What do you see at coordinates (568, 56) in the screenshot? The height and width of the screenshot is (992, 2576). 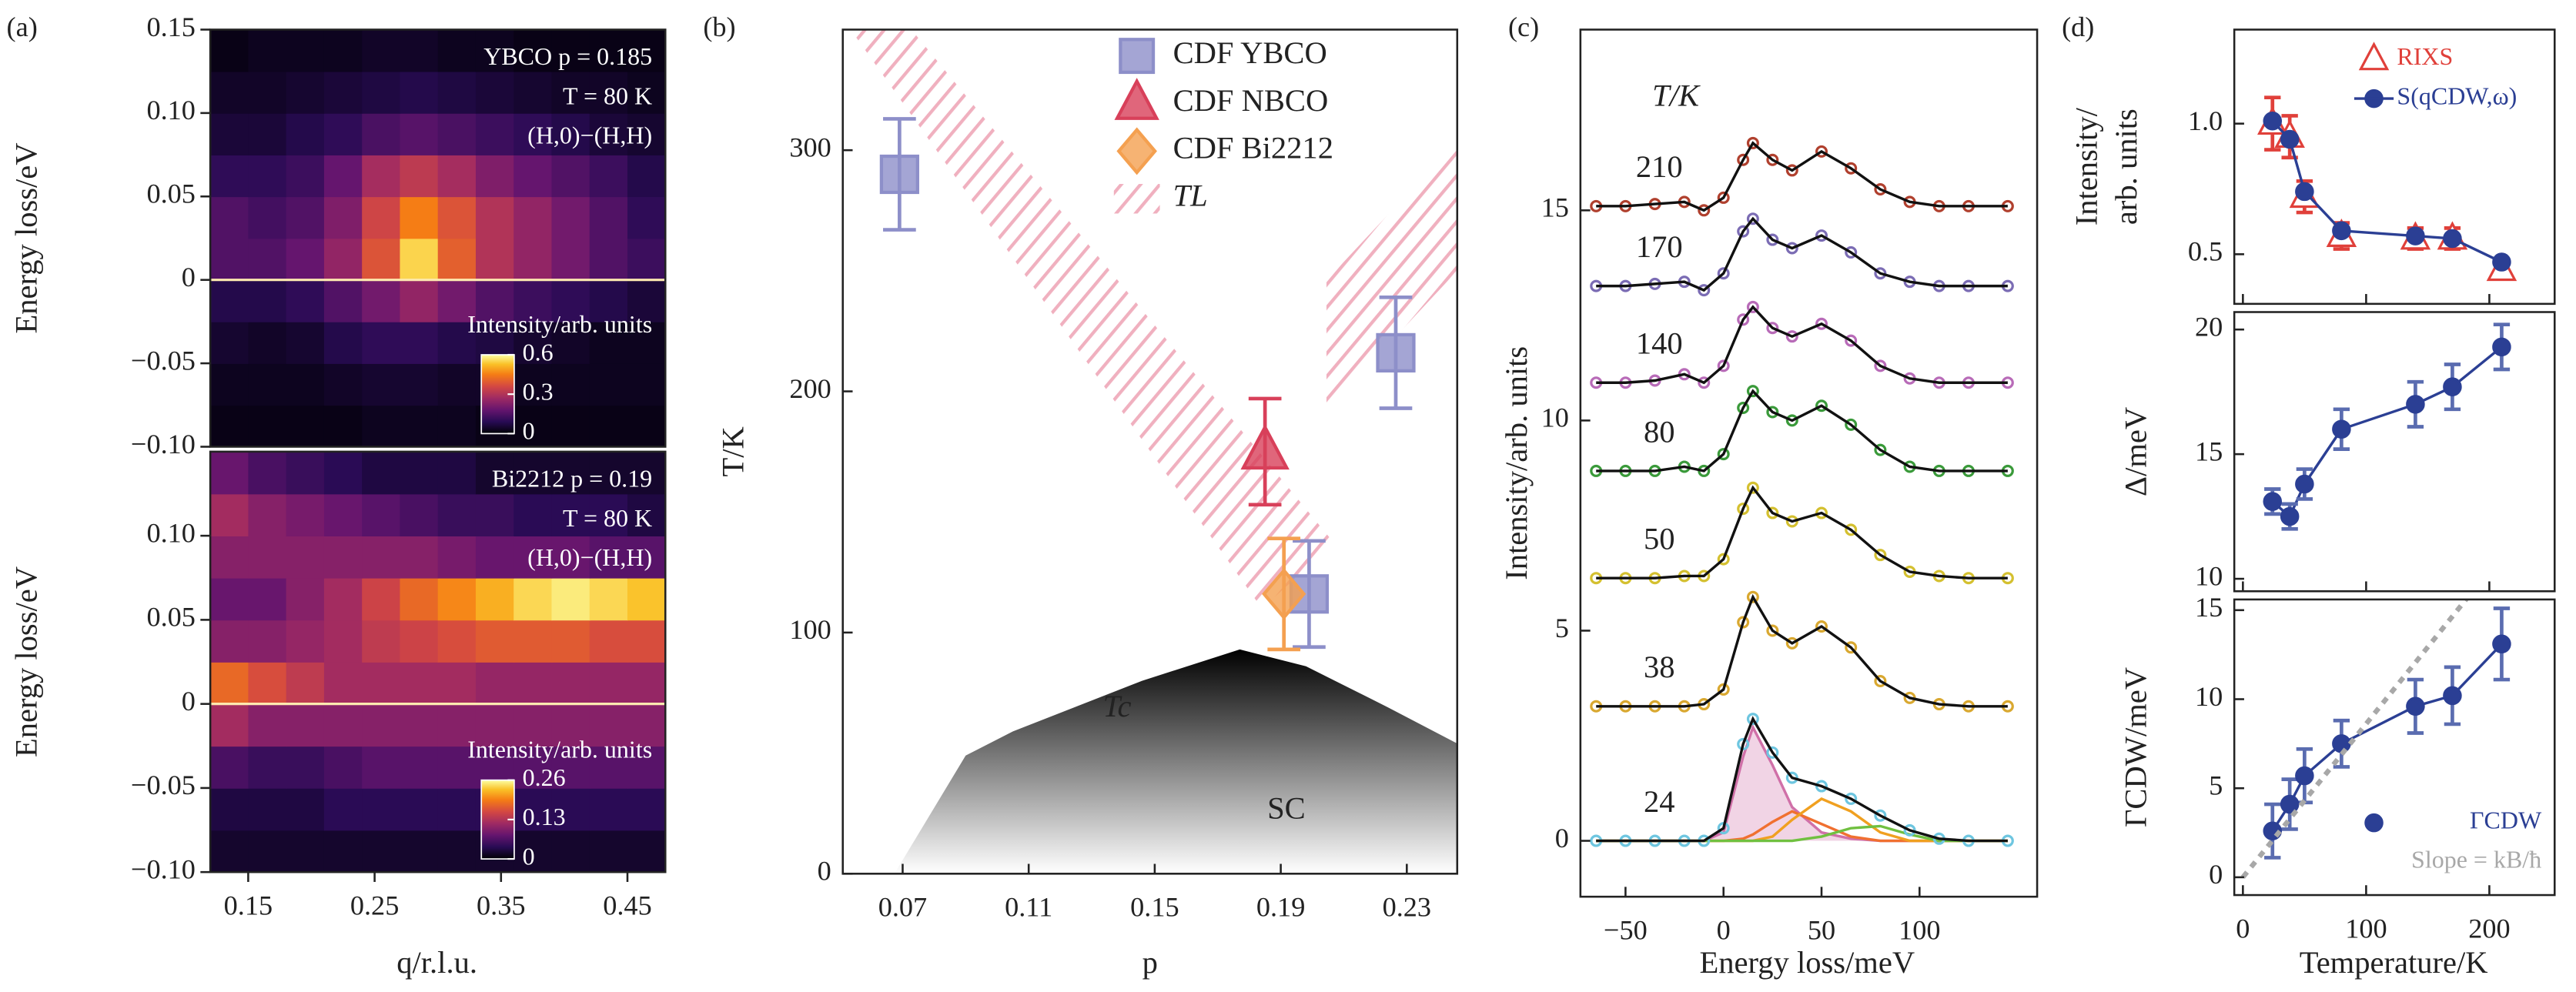 I see `annotation: YBCO p = 0.185` at bounding box center [568, 56].